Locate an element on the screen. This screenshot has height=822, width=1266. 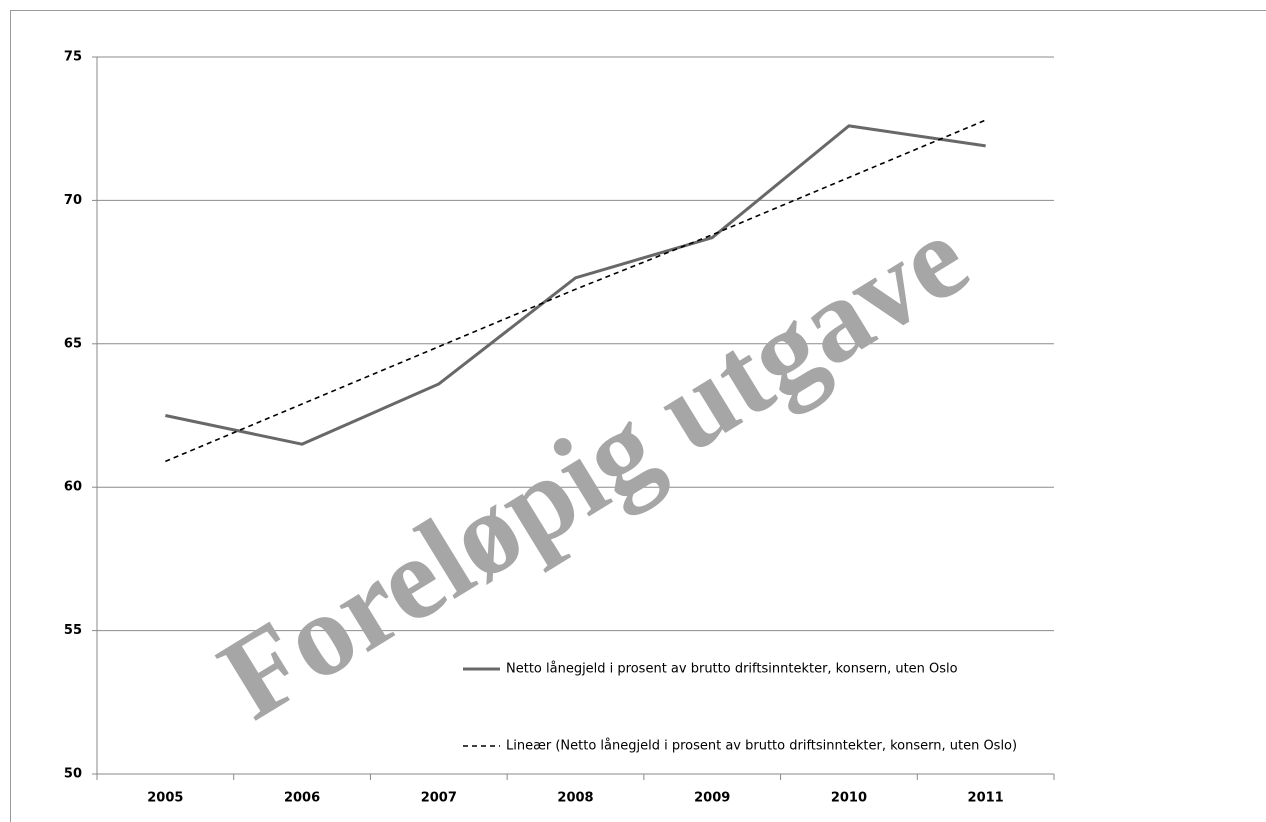
y-tick-label: 65 is located at coordinates (73, 343).